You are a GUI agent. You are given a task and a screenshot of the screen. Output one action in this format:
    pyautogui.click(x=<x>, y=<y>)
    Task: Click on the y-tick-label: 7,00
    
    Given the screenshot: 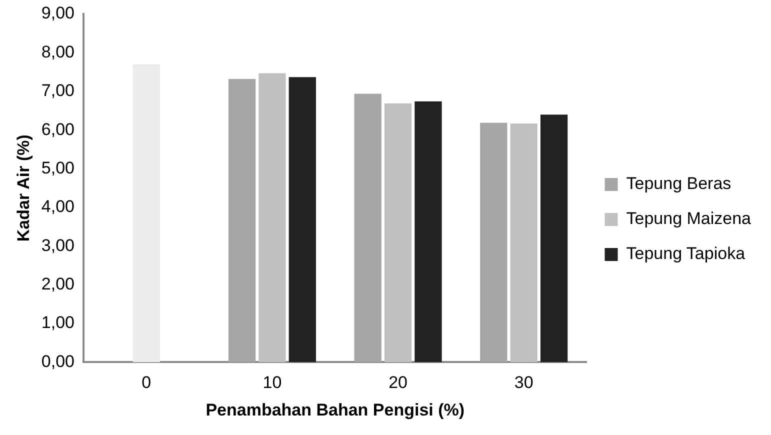 What is the action you would take?
    pyautogui.click(x=57, y=90)
    